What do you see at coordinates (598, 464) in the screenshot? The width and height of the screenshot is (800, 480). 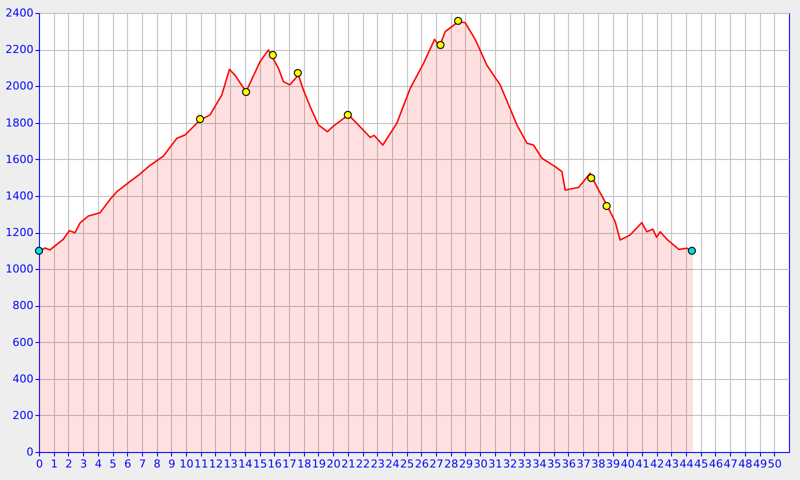 I see `x-tick-label: 38` at bounding box center [598, 464].